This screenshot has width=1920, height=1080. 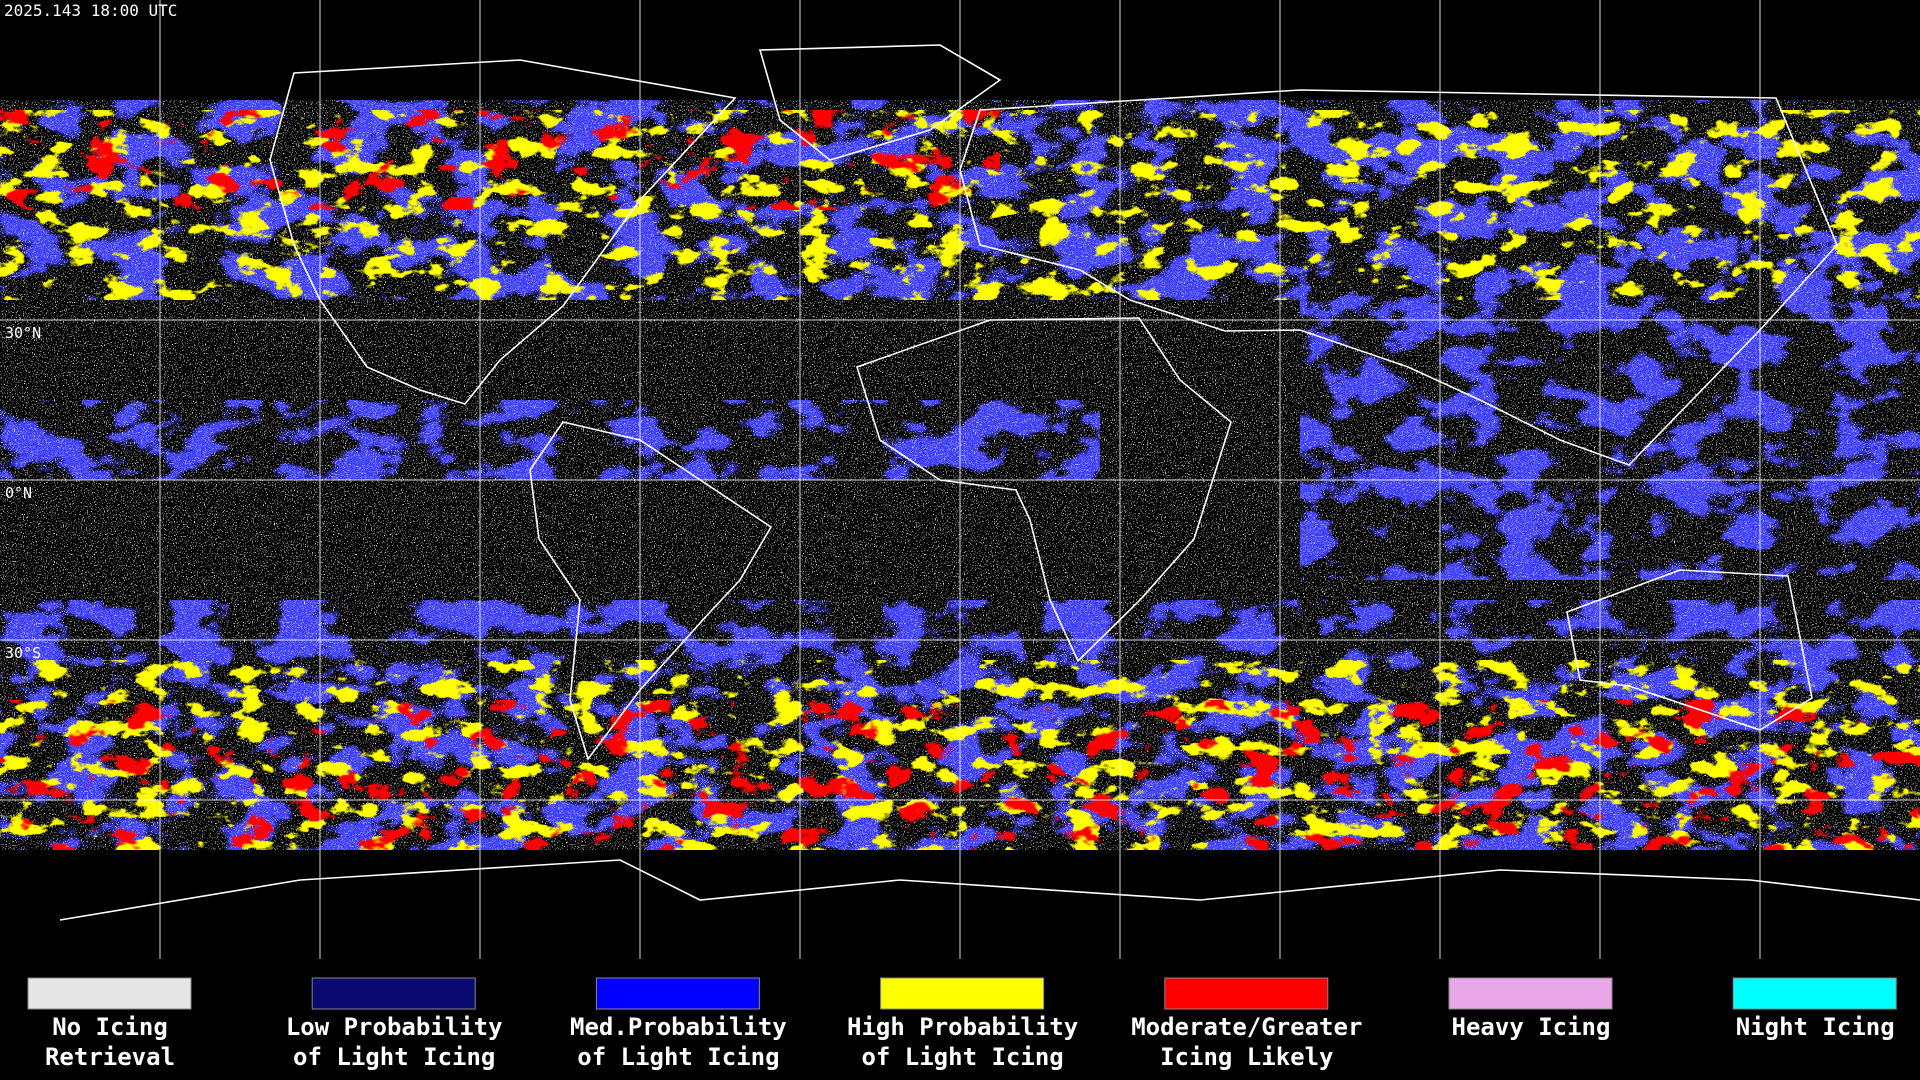 I want to click on latitude-labels: 30°N 0°N 30°S, so click(x=23, y=493).